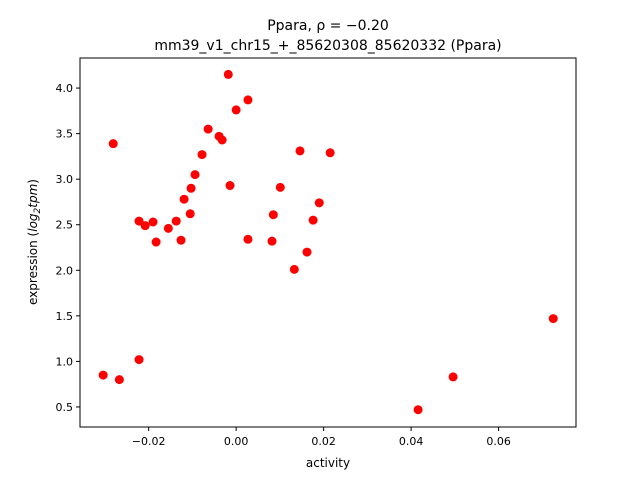 The width and height of the screenshot is (640, 484). Describe the element at coordinates (65, 316) in the screenshot. I see `y-tick-label: 1.5` at that location.